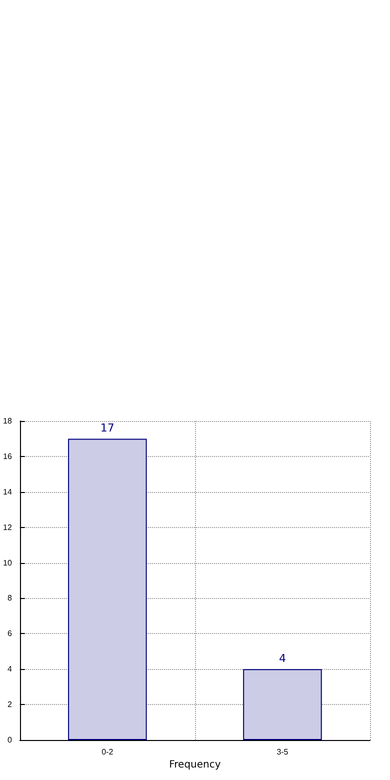 The width and height of the screenshot is (390, 780). I want to click on y-tick-label: 14, so click(7, 491).